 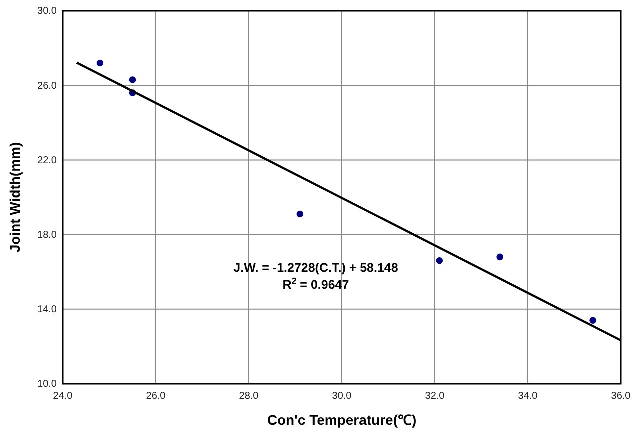 I want to click on x-tick-label: 36.0, so click(x=621, y=396).